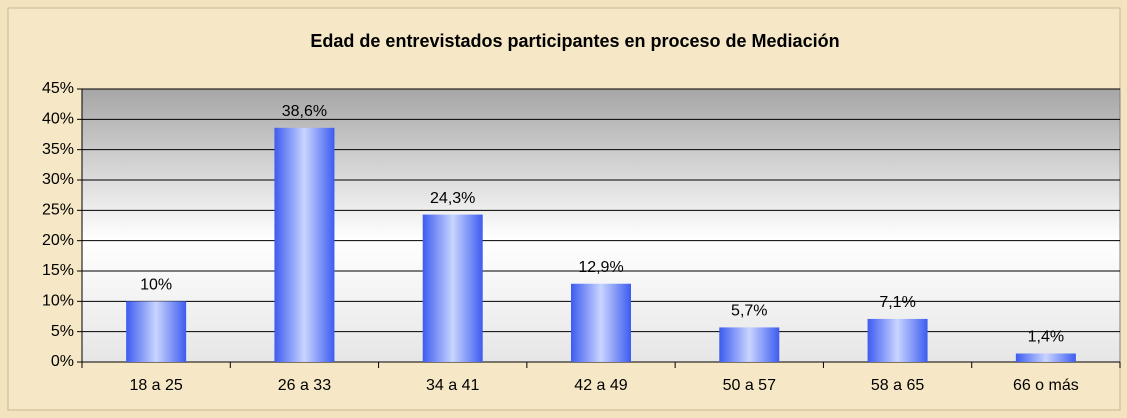 The image size is (1127, 418). What do you see at coordinates (304, 385) in the screenshot?
I see `x-tick-label: 26 a 33` at bounding box center [304, 385].